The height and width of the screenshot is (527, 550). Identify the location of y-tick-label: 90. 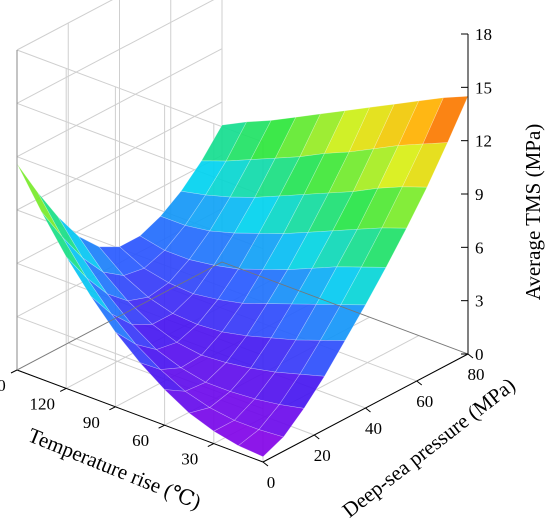
(91, 422).